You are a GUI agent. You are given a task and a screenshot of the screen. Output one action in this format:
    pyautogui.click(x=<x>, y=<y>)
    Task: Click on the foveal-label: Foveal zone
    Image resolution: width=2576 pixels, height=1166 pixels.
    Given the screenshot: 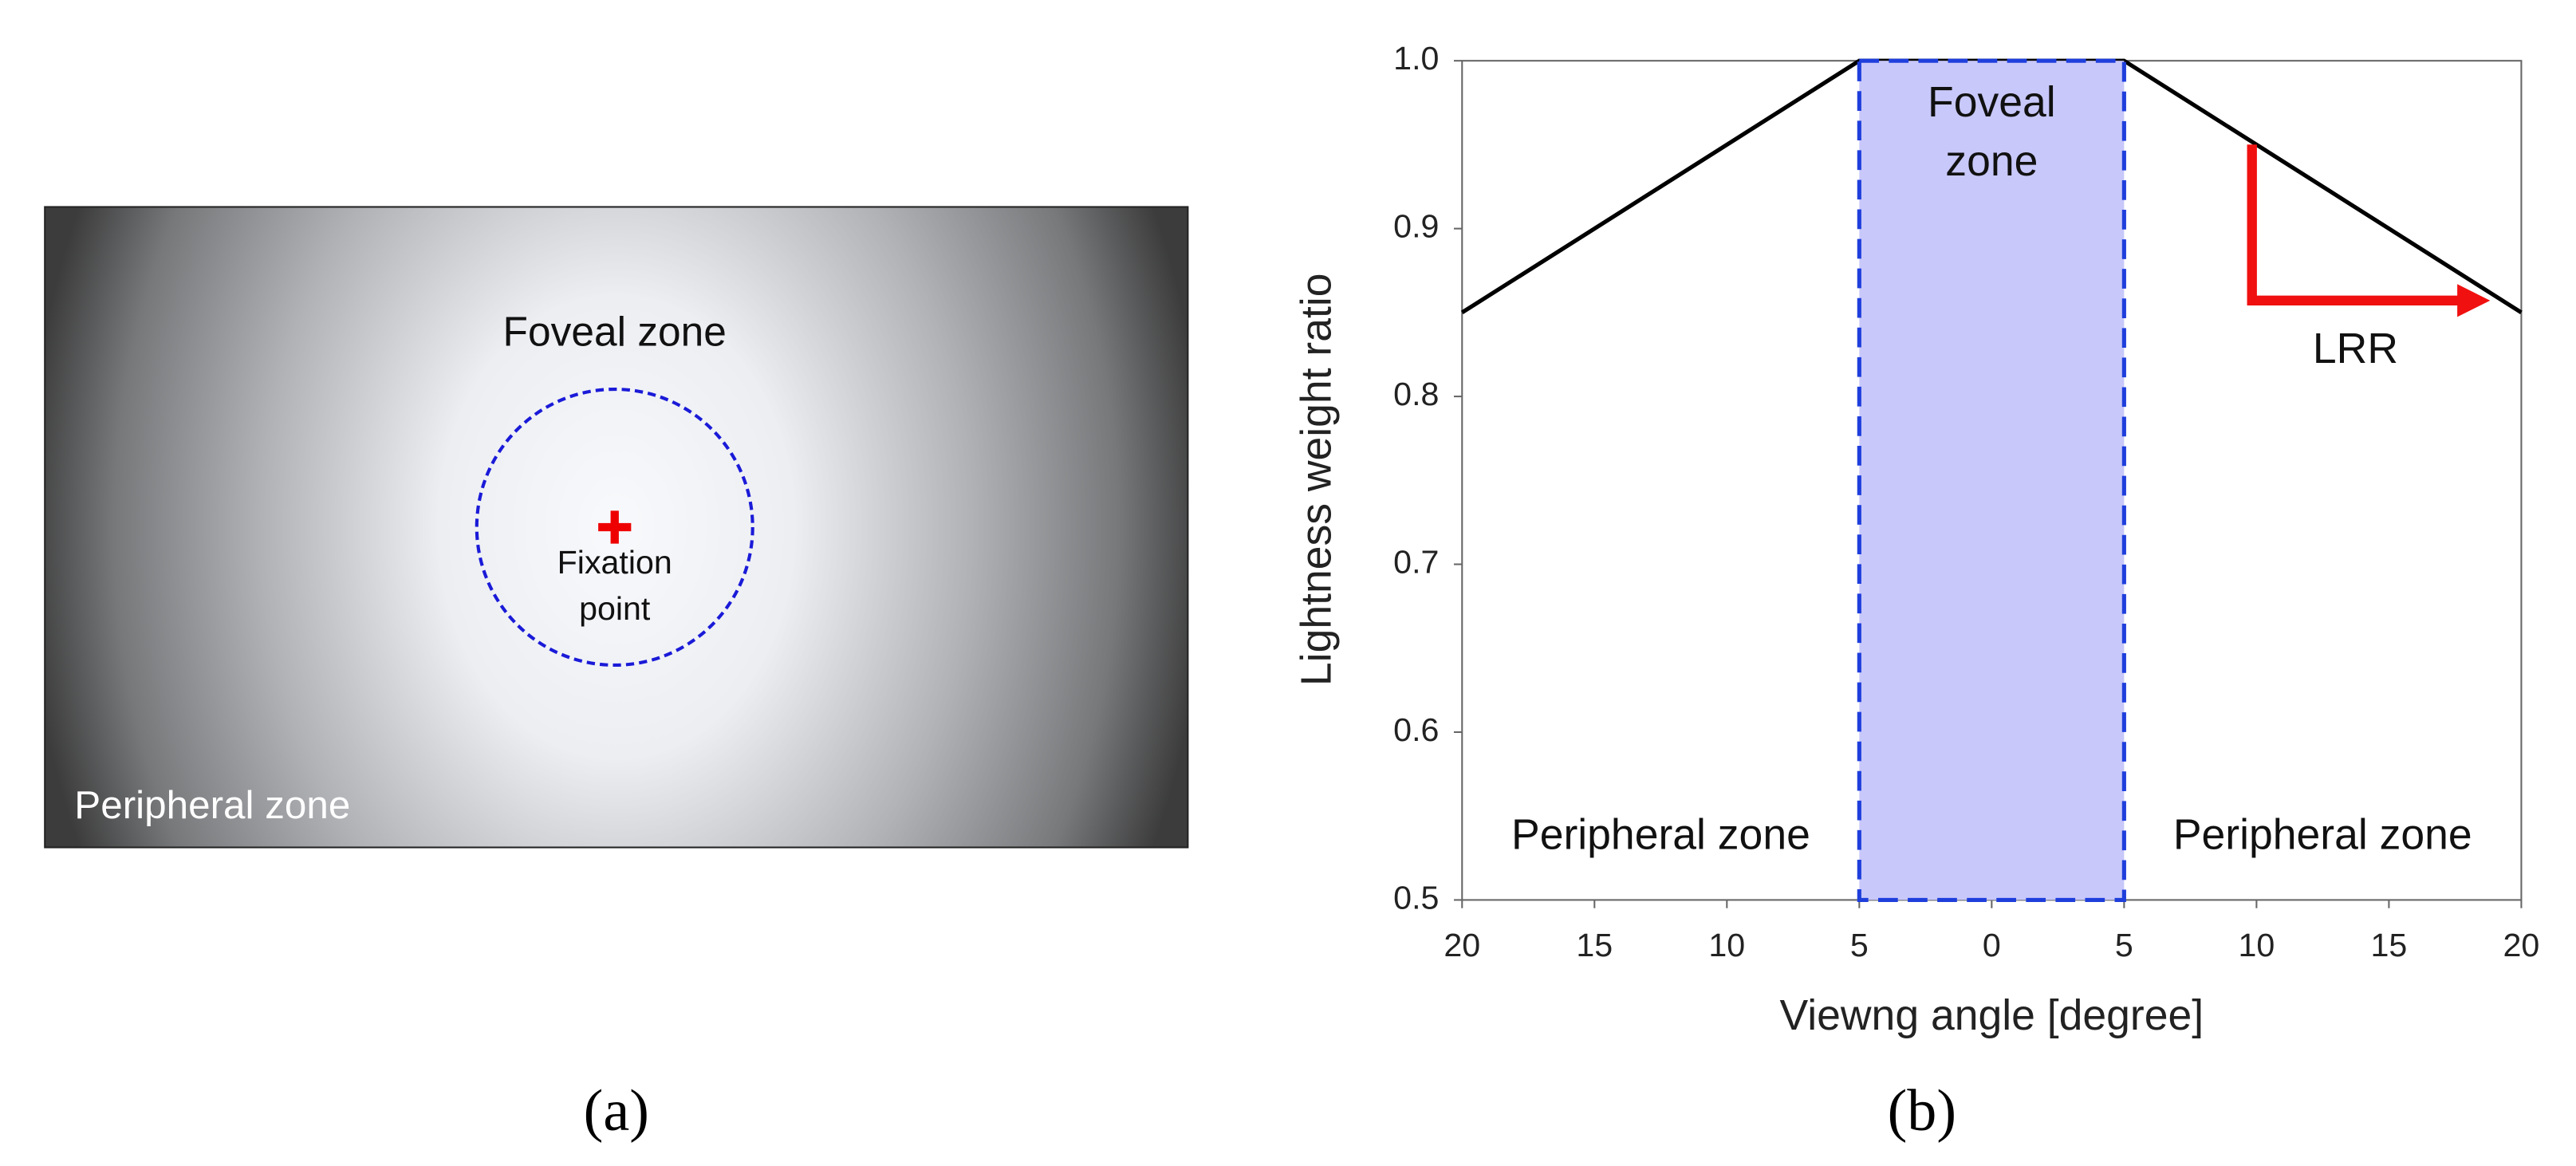 What is the action you would take?
    pyautogui.click(x=615, y=332)
    